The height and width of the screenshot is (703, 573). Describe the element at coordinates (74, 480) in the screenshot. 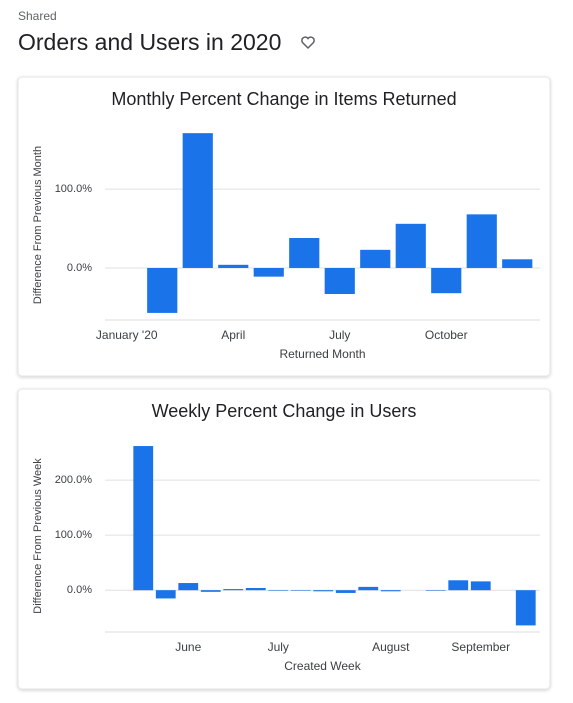

I see `y-tick-label: 200.0%` at that location.